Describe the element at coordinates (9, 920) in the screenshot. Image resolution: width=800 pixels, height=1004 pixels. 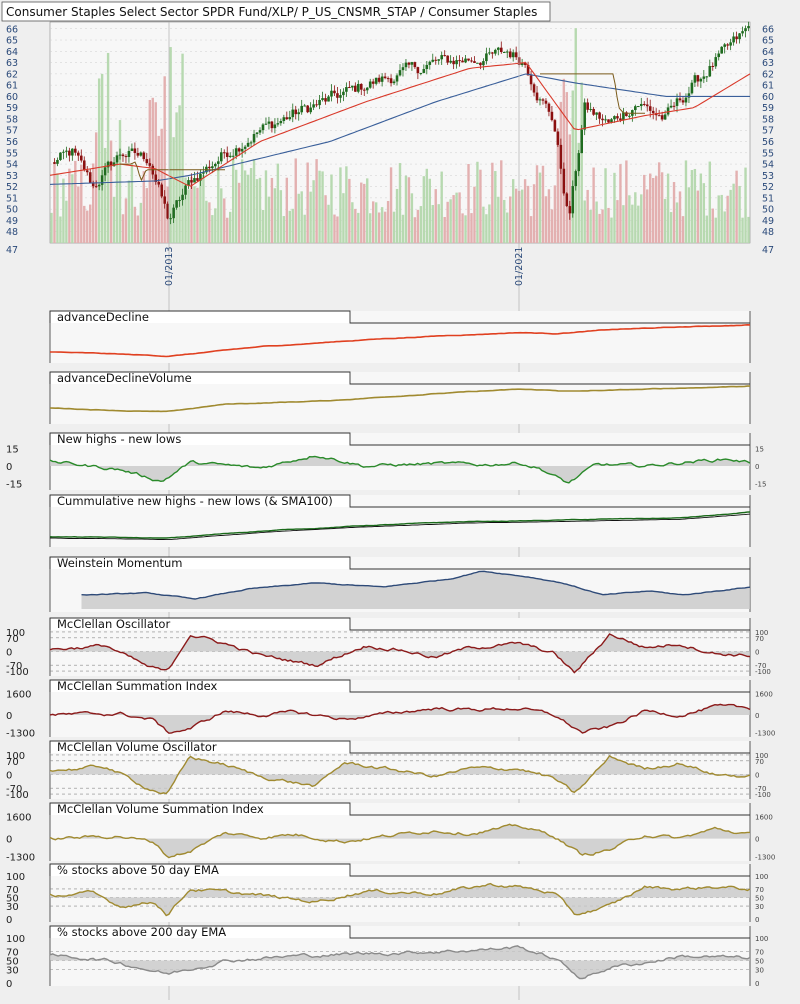
I see `pctAbove50EMA-tick-label-left: 0` at that location.